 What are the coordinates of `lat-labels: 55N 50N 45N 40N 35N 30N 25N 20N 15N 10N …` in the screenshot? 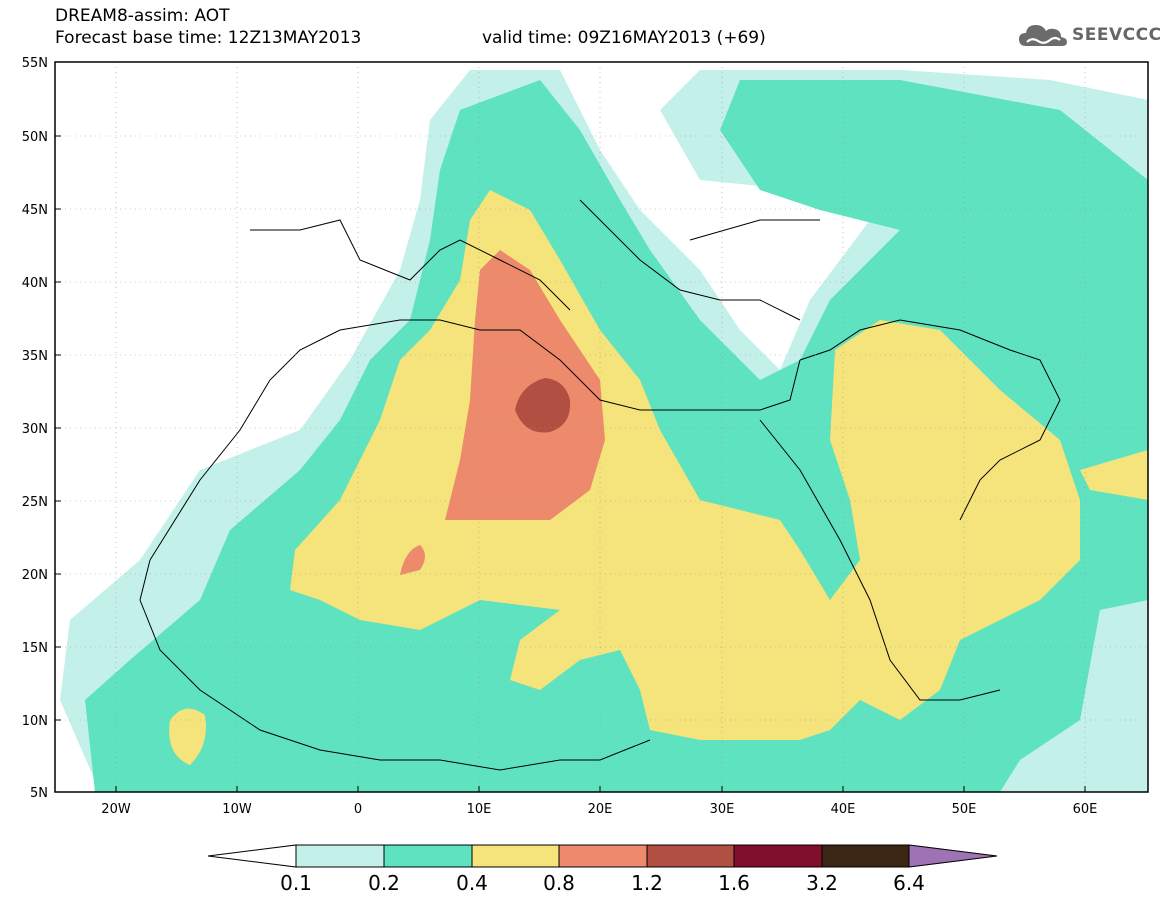 It's located at (35, 428).